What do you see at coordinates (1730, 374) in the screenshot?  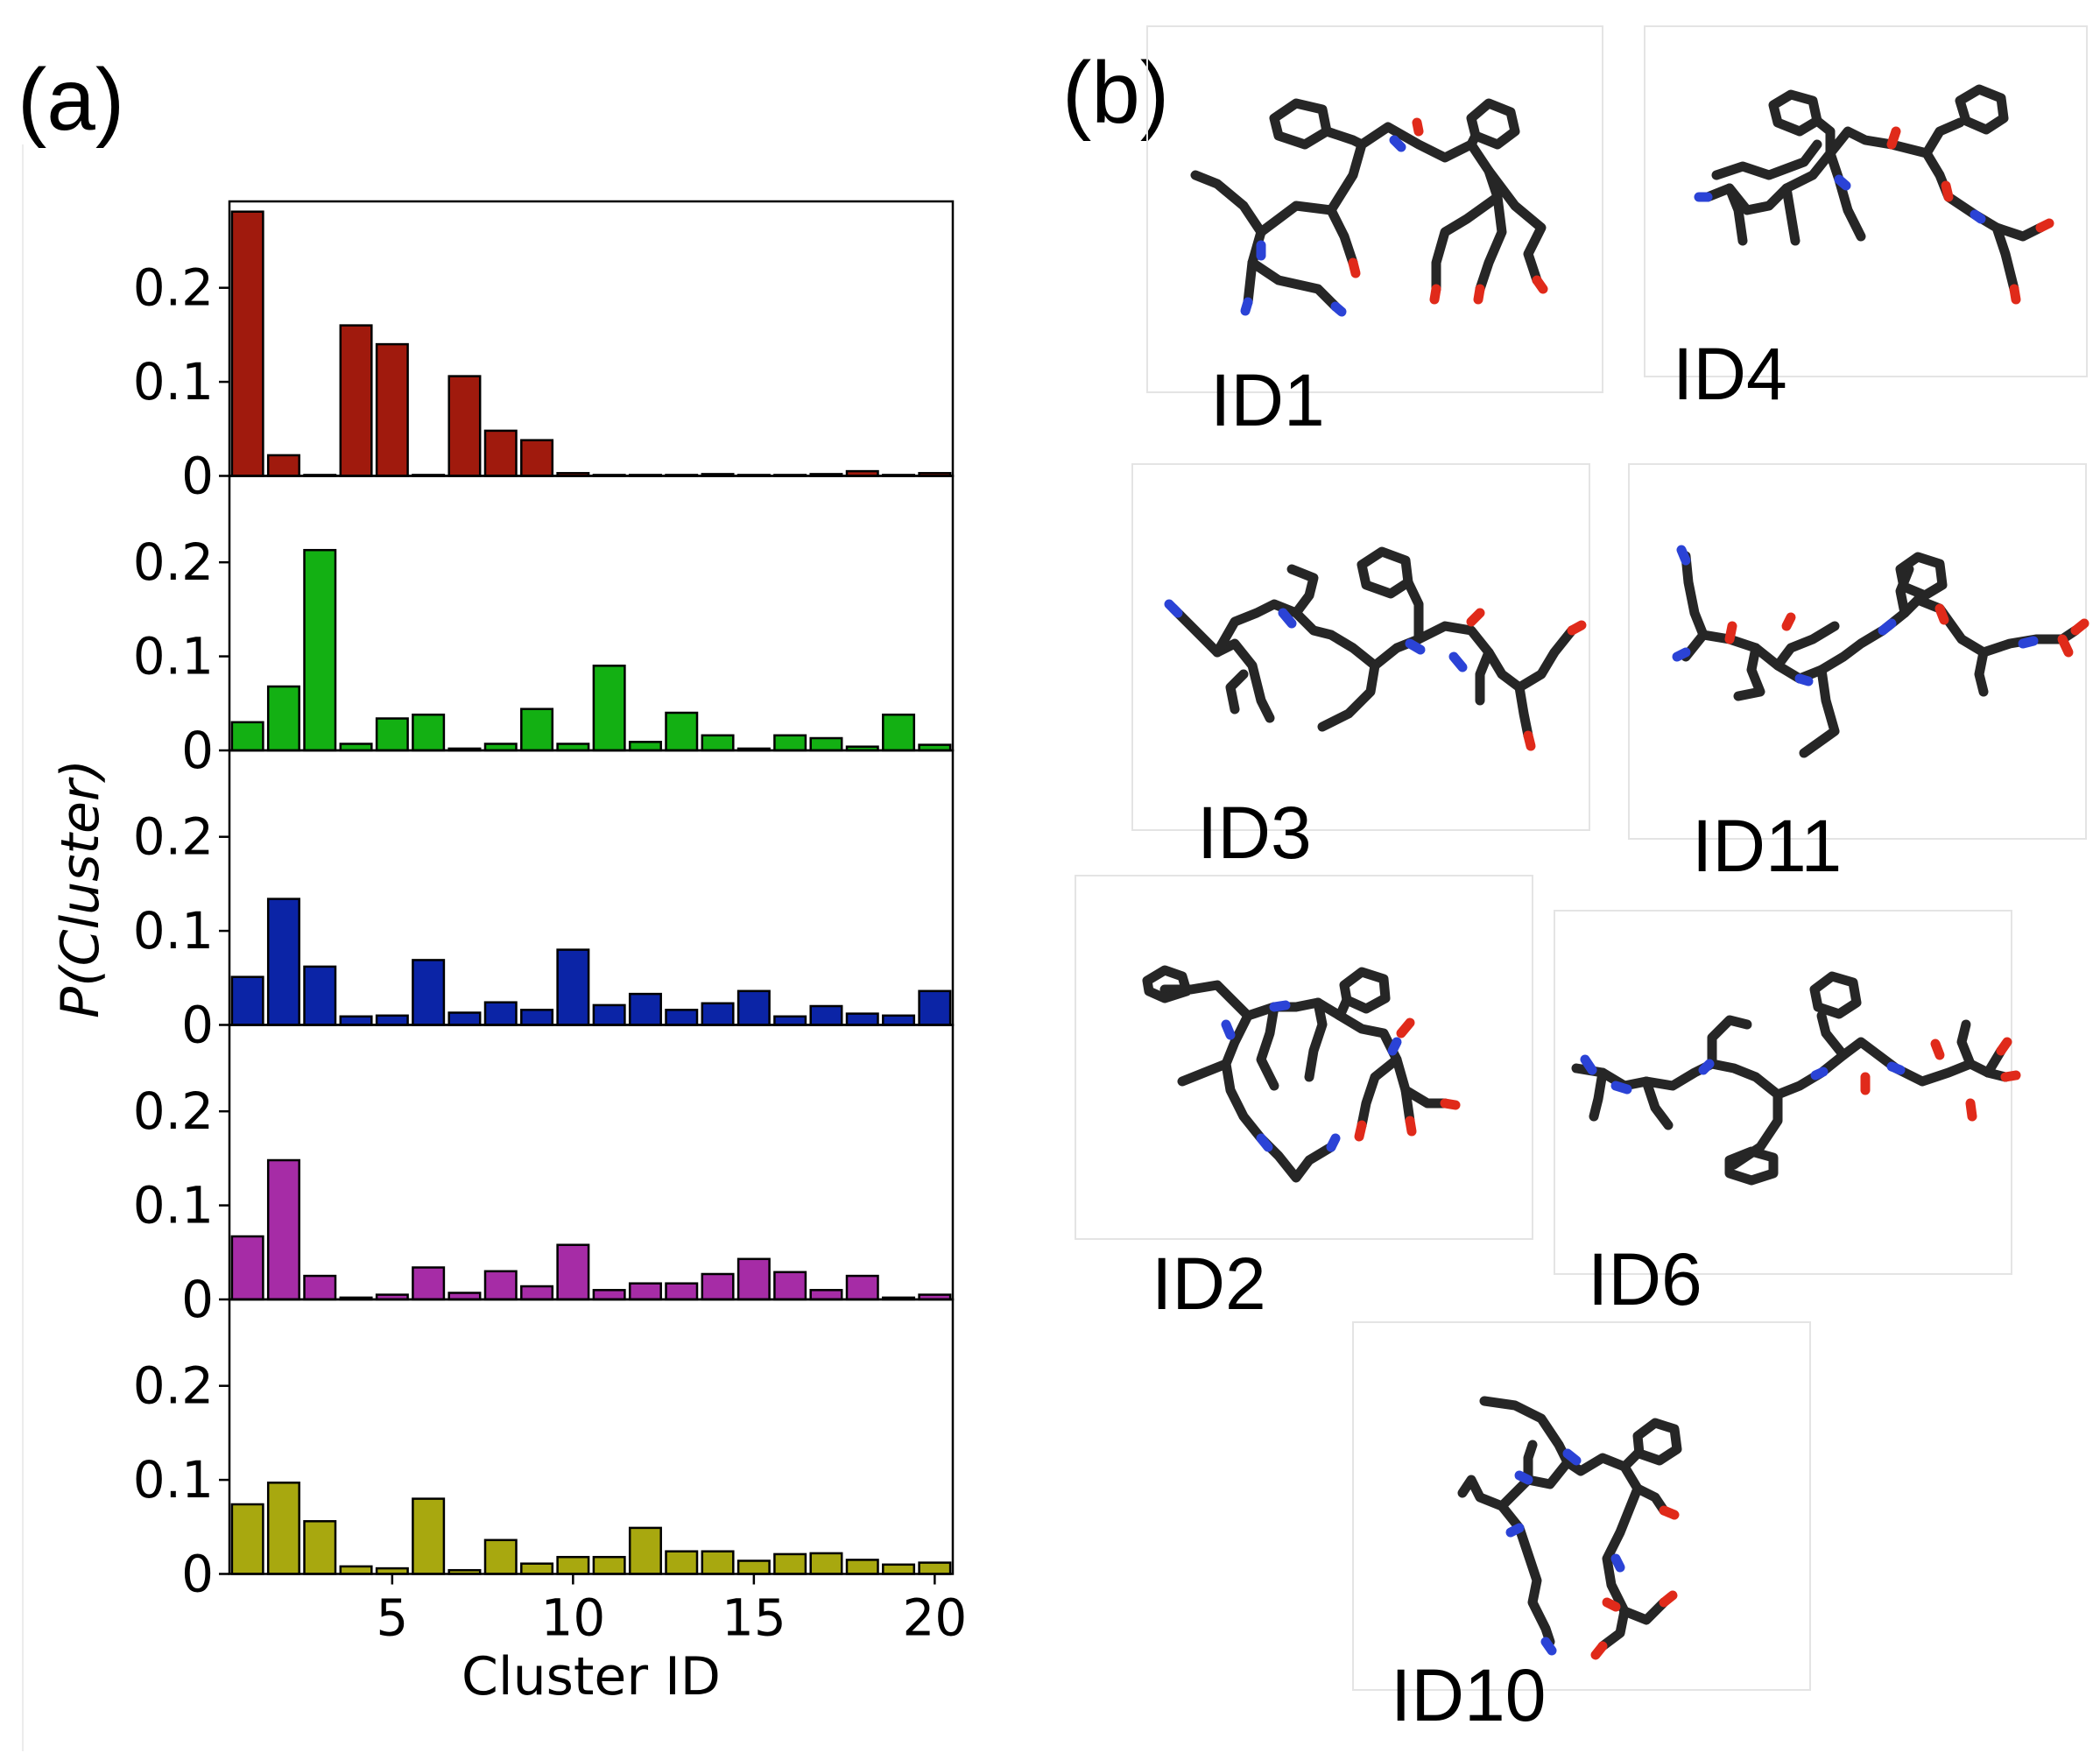 I see `structure-label: ID4` at bounding box center [1730, 374].